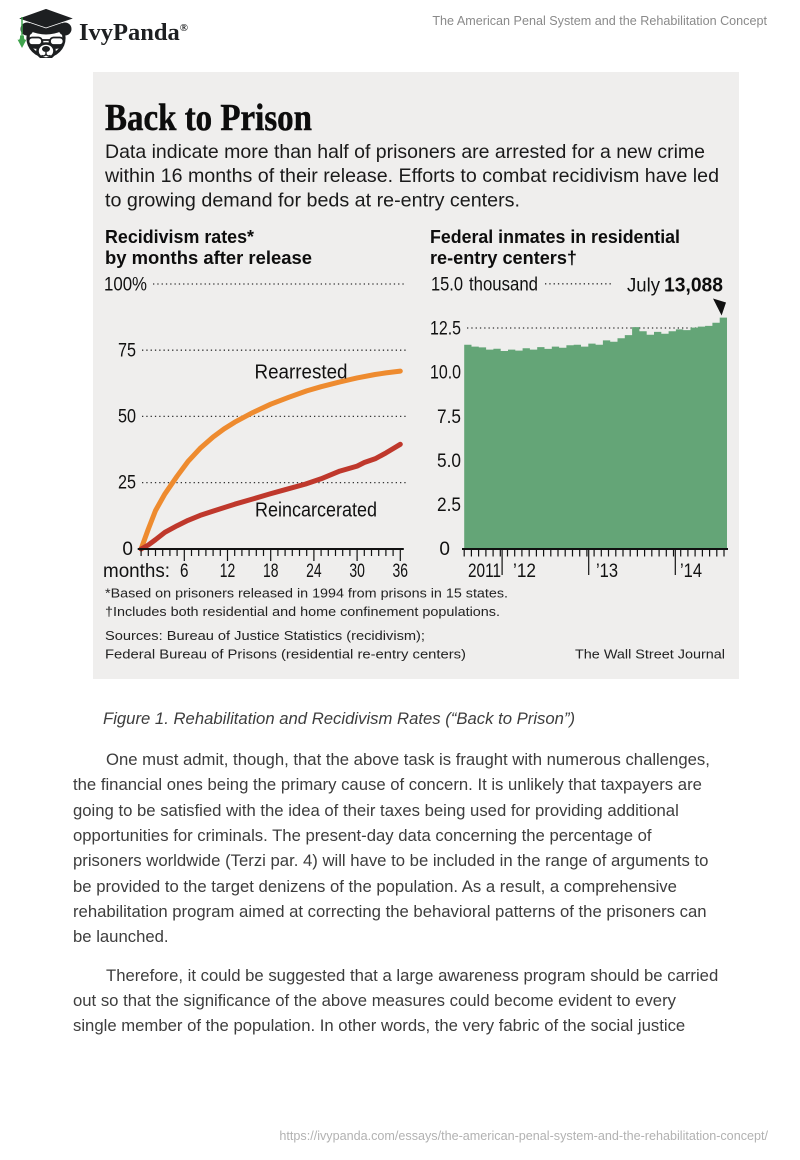 The height and width of the screenshot is (1160, 800). What do you see at coordinates (184, 571) in the screenshot?
I see `svg-text: 6` at bounding box center [184, 571].